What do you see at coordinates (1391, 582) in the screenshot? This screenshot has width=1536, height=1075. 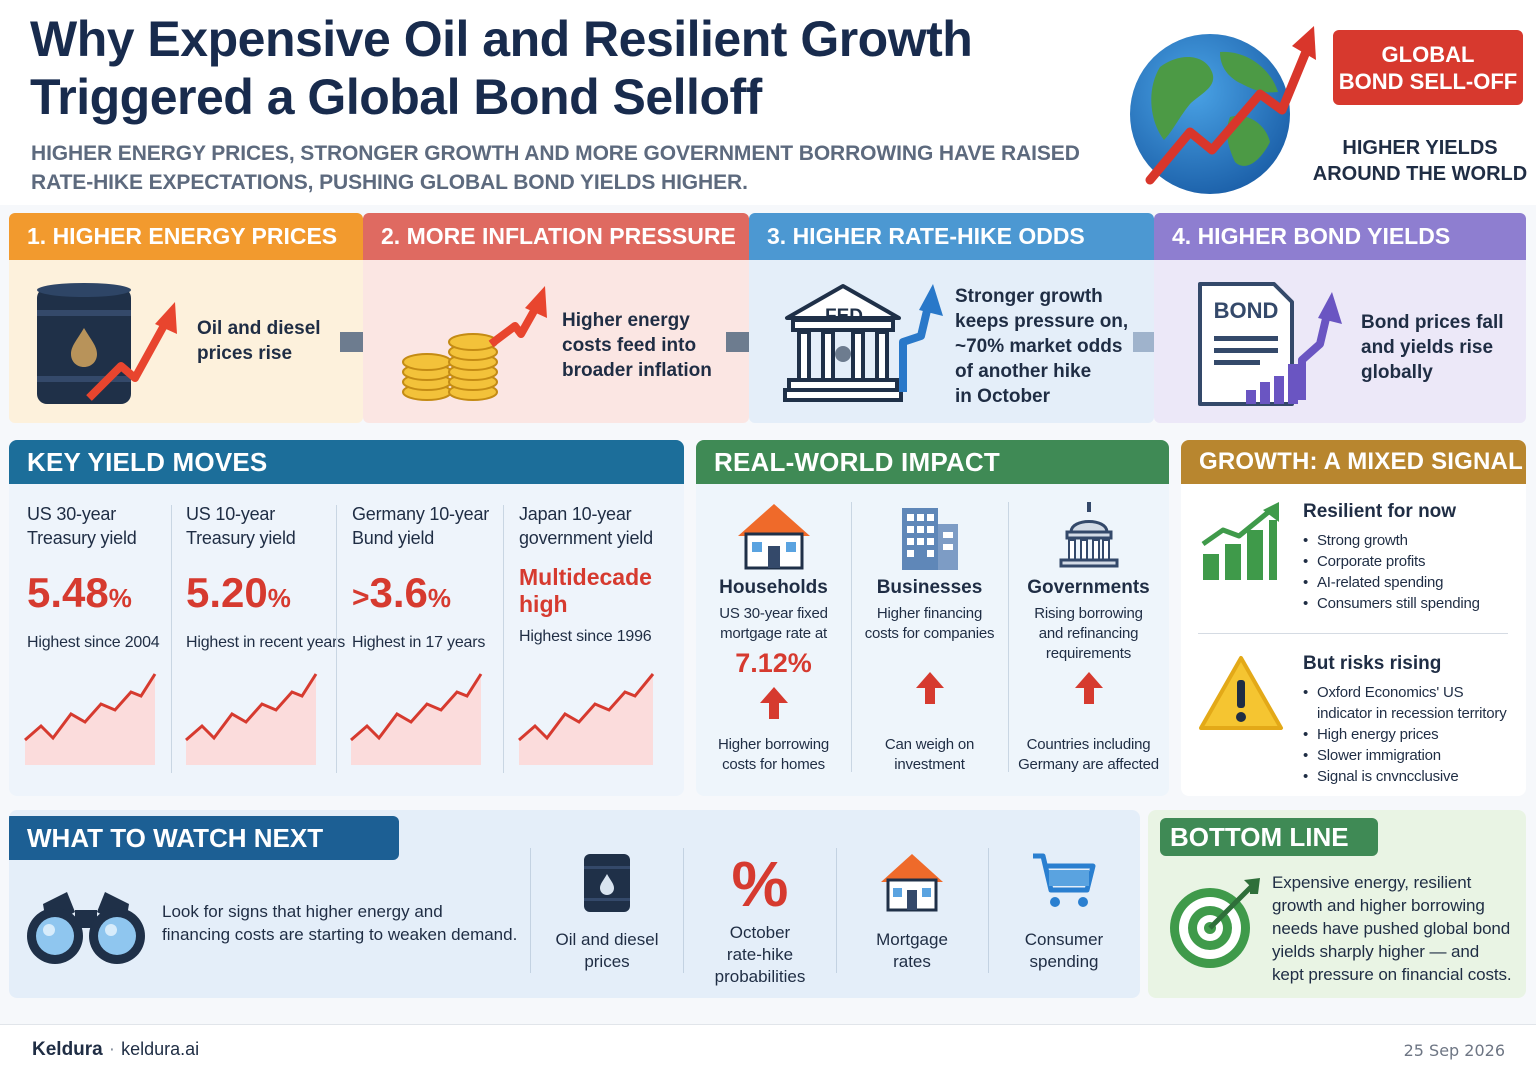 I see `list-item: AI-related spending` at bounding box center [1391, 582].